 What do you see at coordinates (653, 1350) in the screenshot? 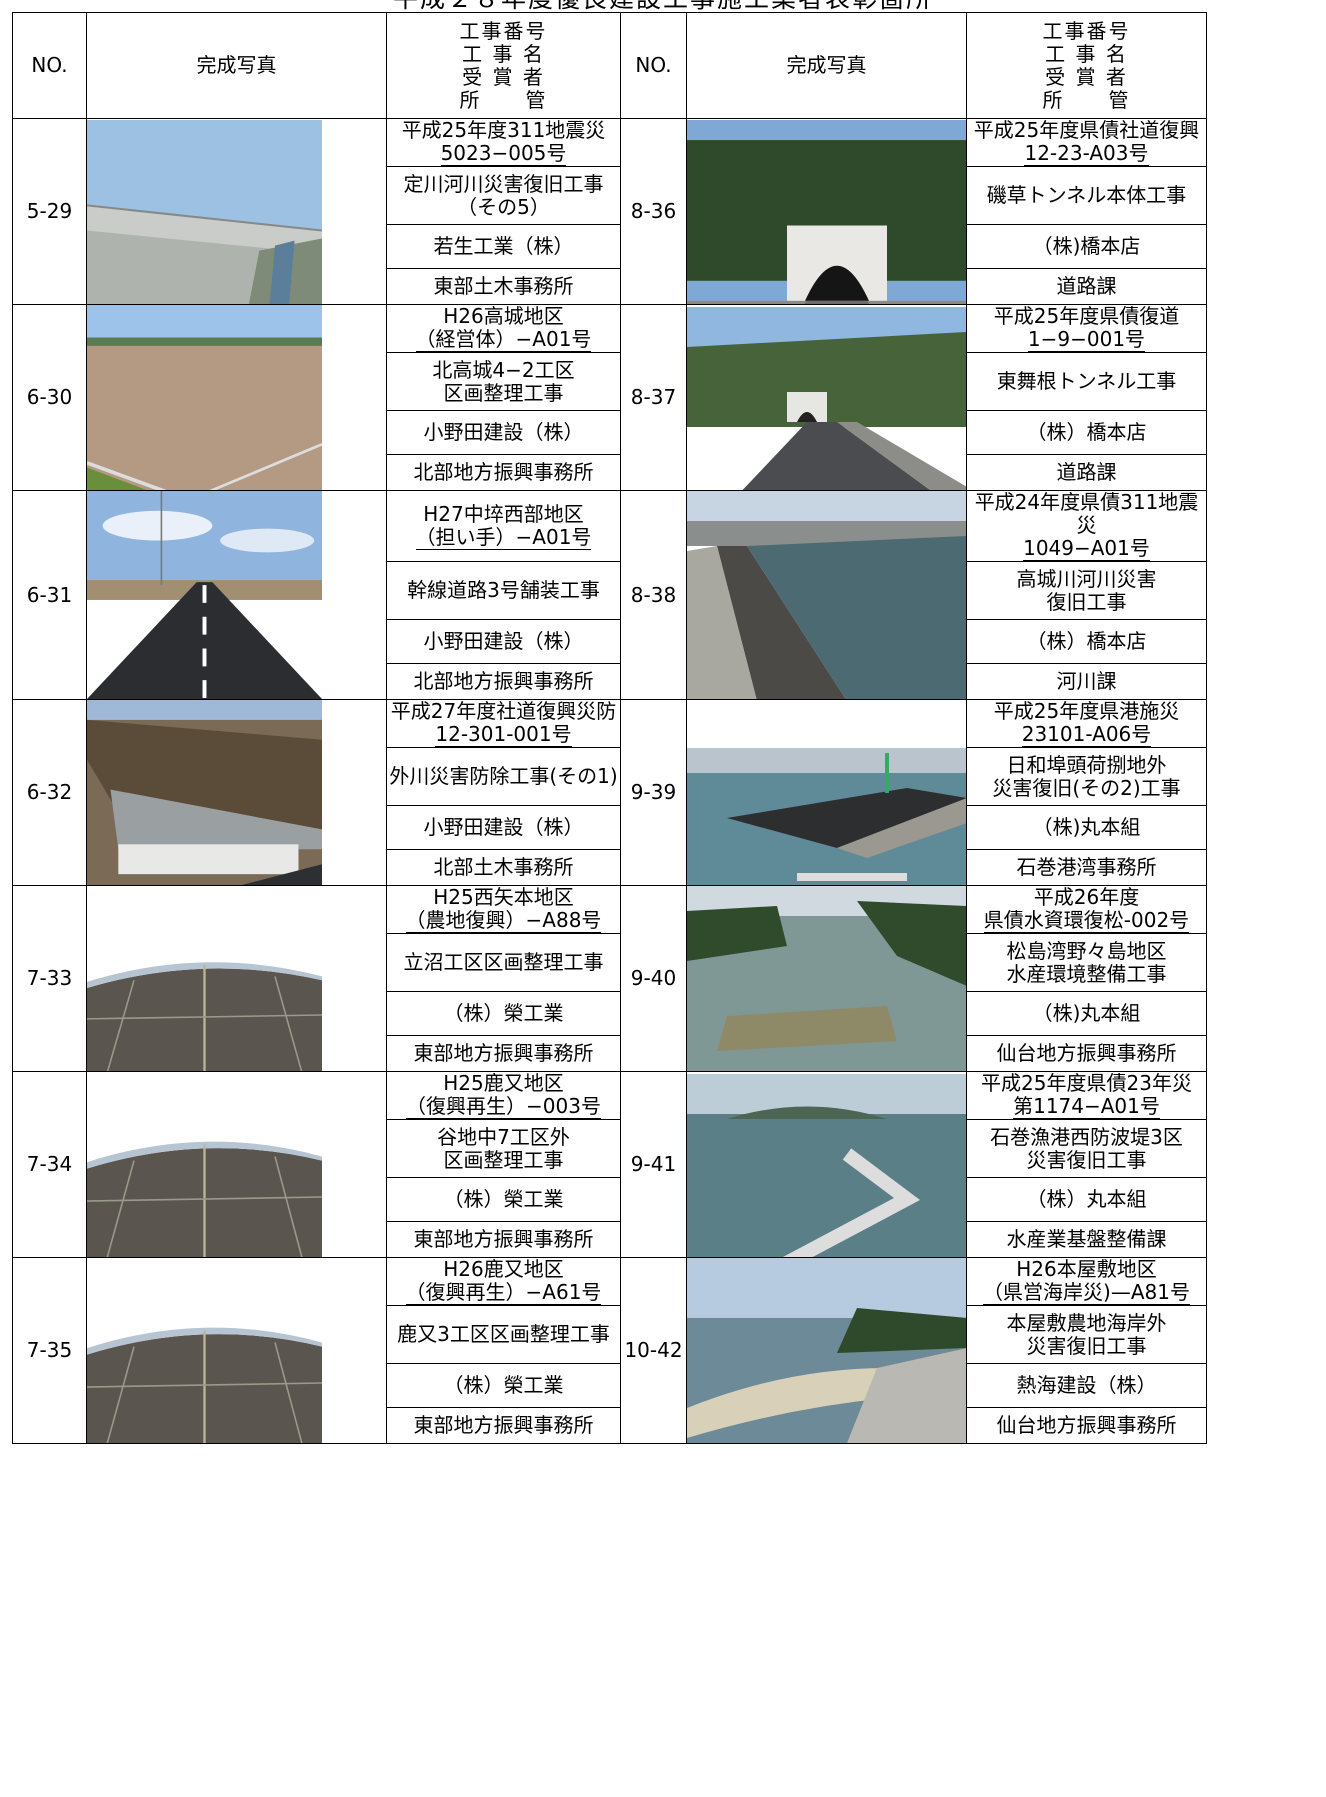
I see `entry-no: 10-42` at bounding box center [653, 1350].